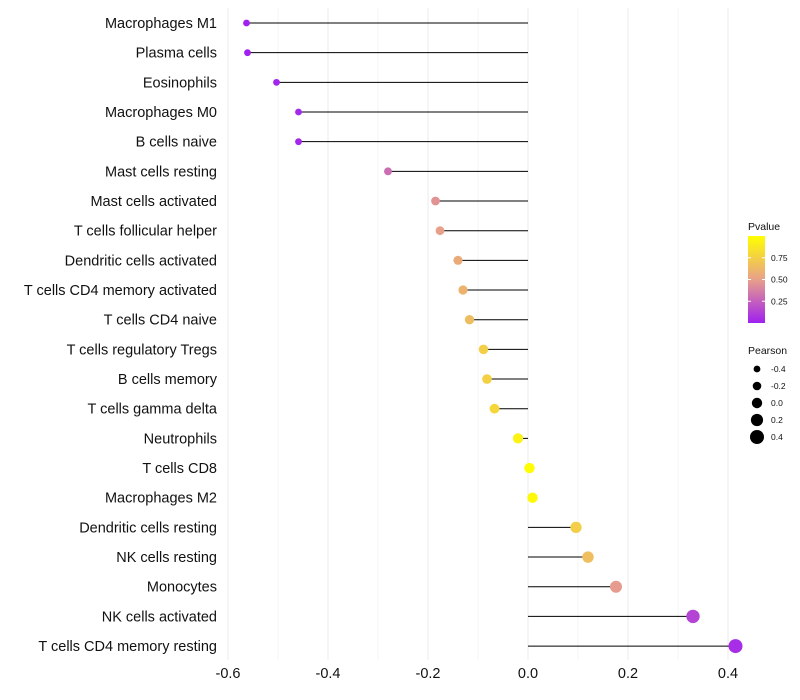 This screenshot has width=800, height=700. Describe the element at coordinates (127, 647) in the screenshot. I see `y-tick-label: T cells CD4 memory resting` at that location.